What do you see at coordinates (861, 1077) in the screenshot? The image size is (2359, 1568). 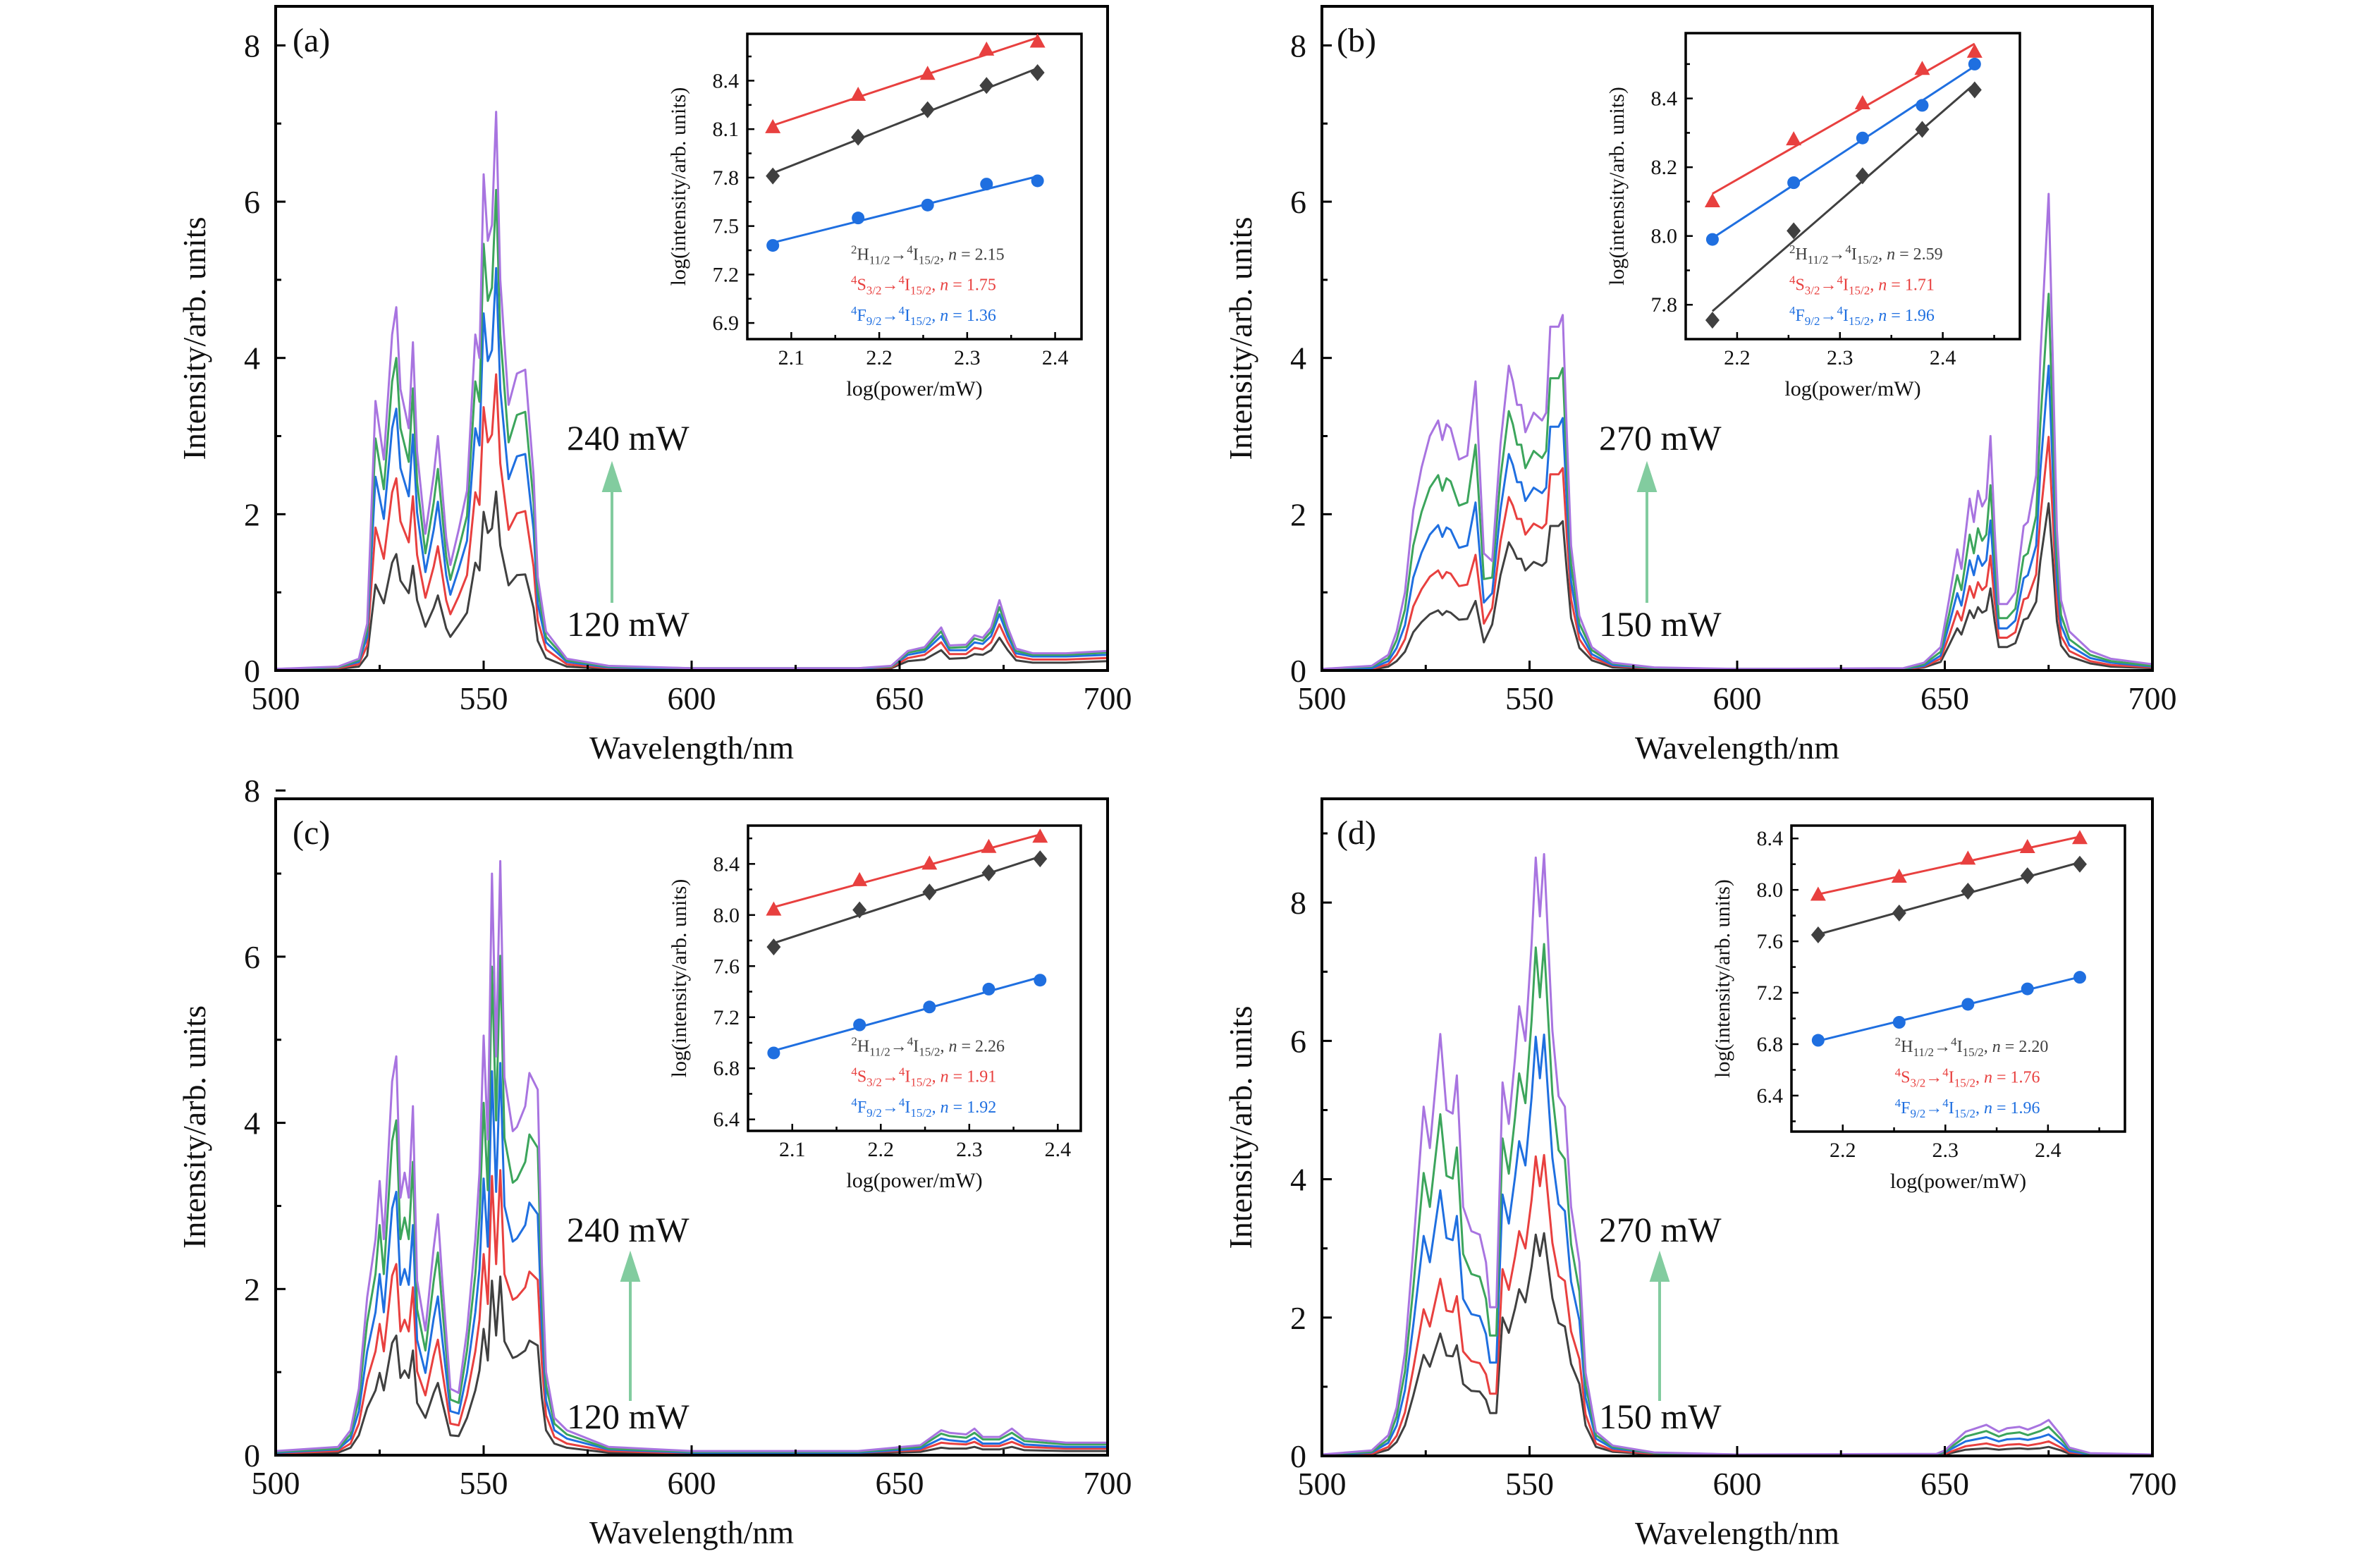 I see `legend-text-part: S` at bounding box center [861, 1077].